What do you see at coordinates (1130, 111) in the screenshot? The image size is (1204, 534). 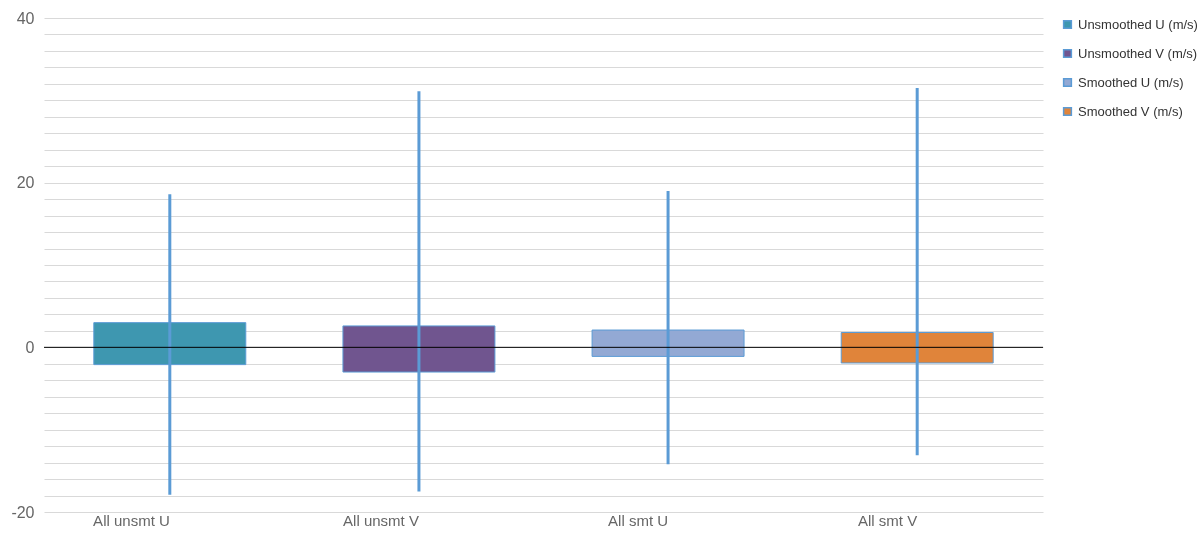 I see `legend-label: Smoothed V (m/s)` at bounding box center [1130, 111].